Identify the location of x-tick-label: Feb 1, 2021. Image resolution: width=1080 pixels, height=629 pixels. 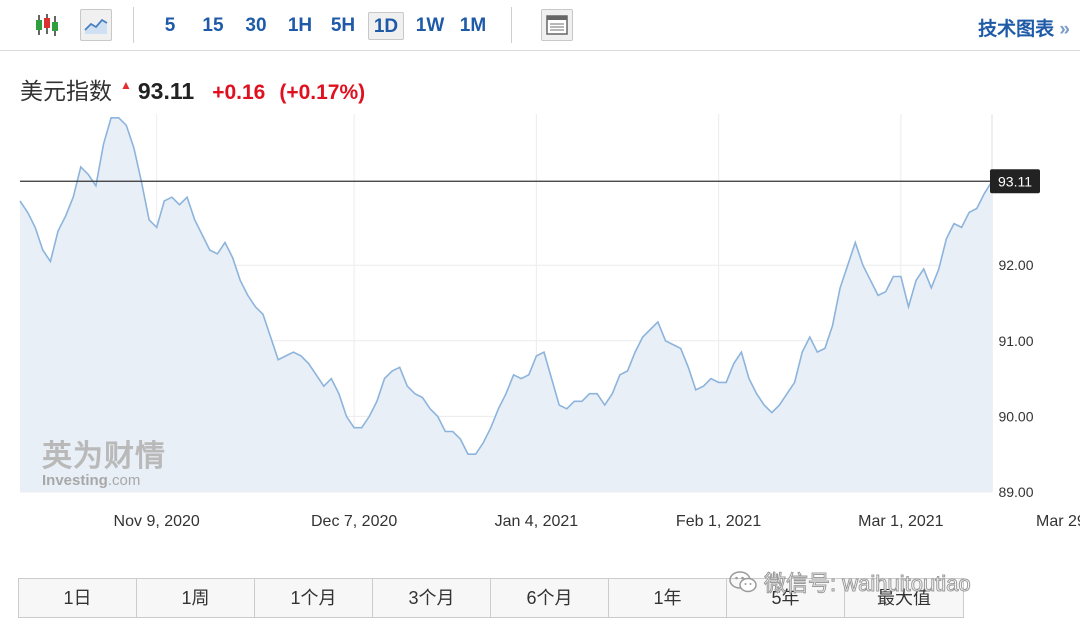
(719, 521).